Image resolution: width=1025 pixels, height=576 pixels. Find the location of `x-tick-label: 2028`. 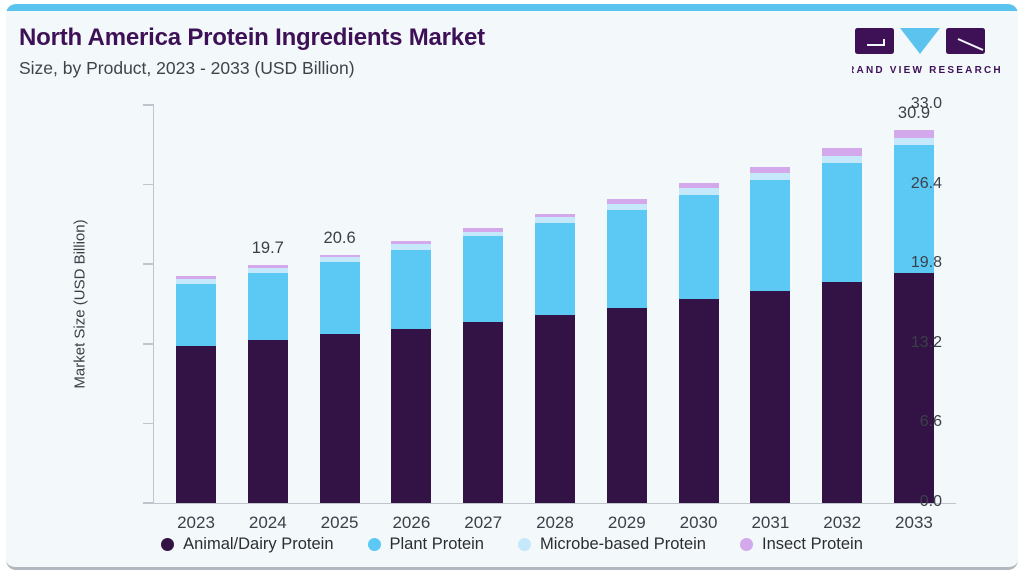

x-tick-label: 2028 is located at coordinates (555, 522).